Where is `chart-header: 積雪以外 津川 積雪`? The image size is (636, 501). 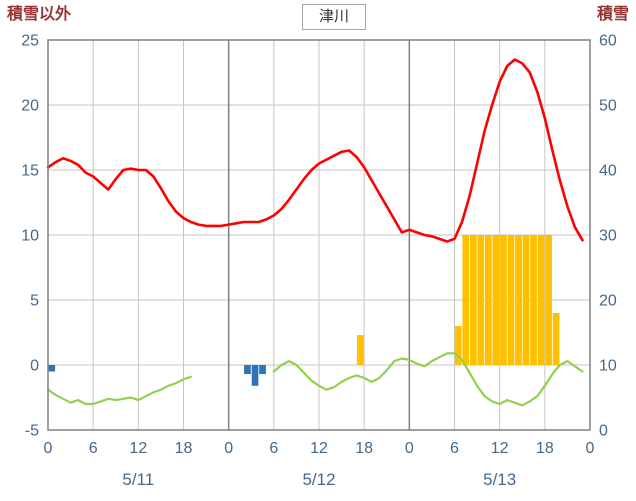
chart-header: 積雪以外 津川 積雪 is located at coordinates (318, 17).